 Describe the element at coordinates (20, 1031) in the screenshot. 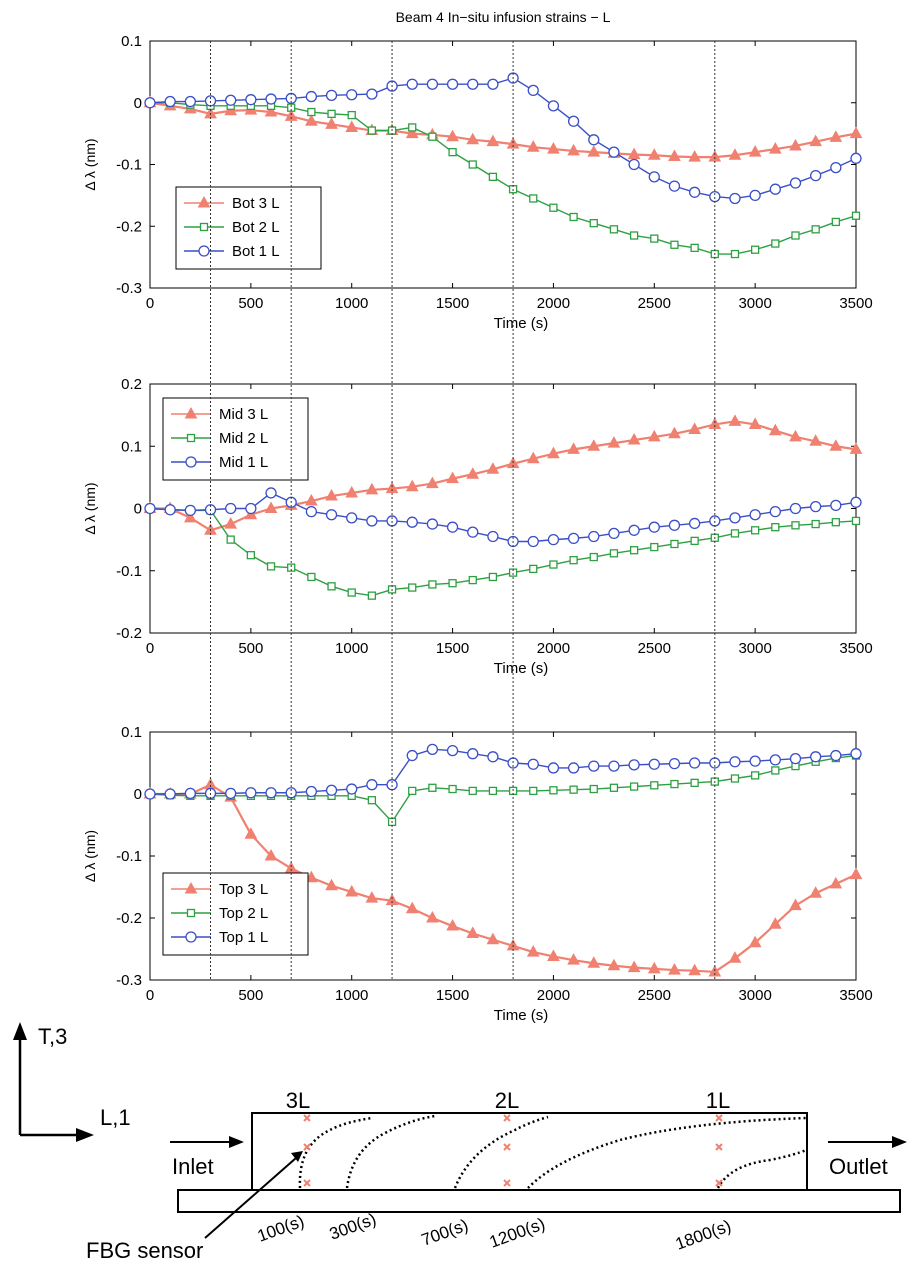

I see `axis-vertical-arrowhead` at that location.